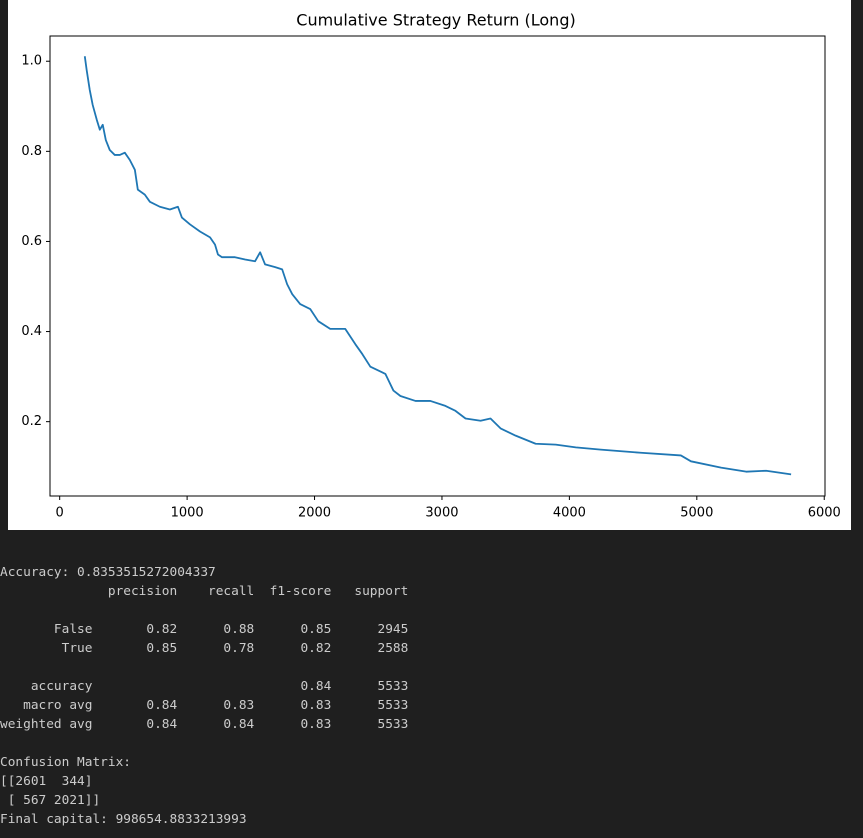  I want to click on output-line: accuracy 0.84 5533, so click(204, 686).